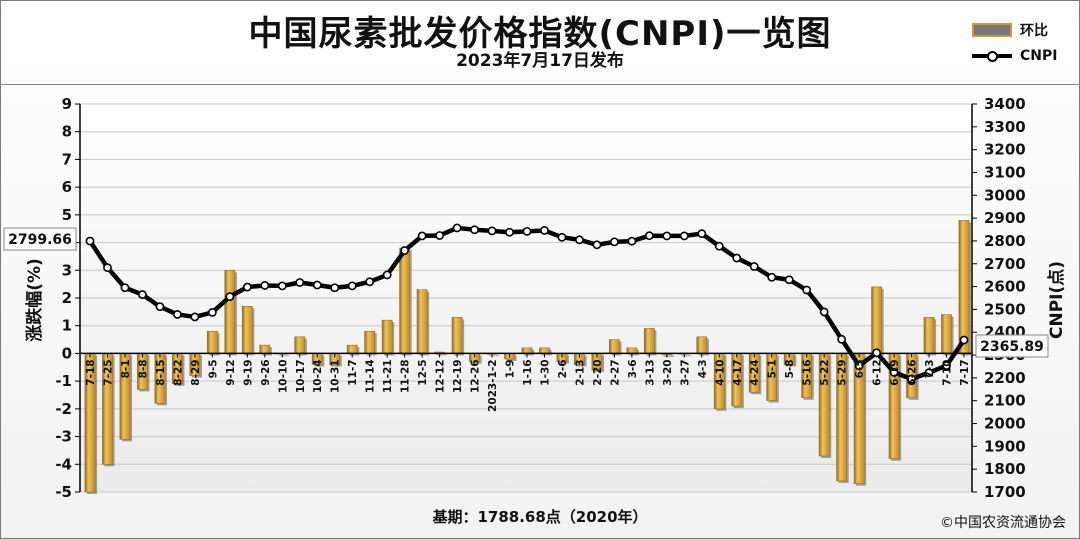 This screenshot has width=1080, height=539. I want to click on y-tick-label: 2, so click(67, 298).